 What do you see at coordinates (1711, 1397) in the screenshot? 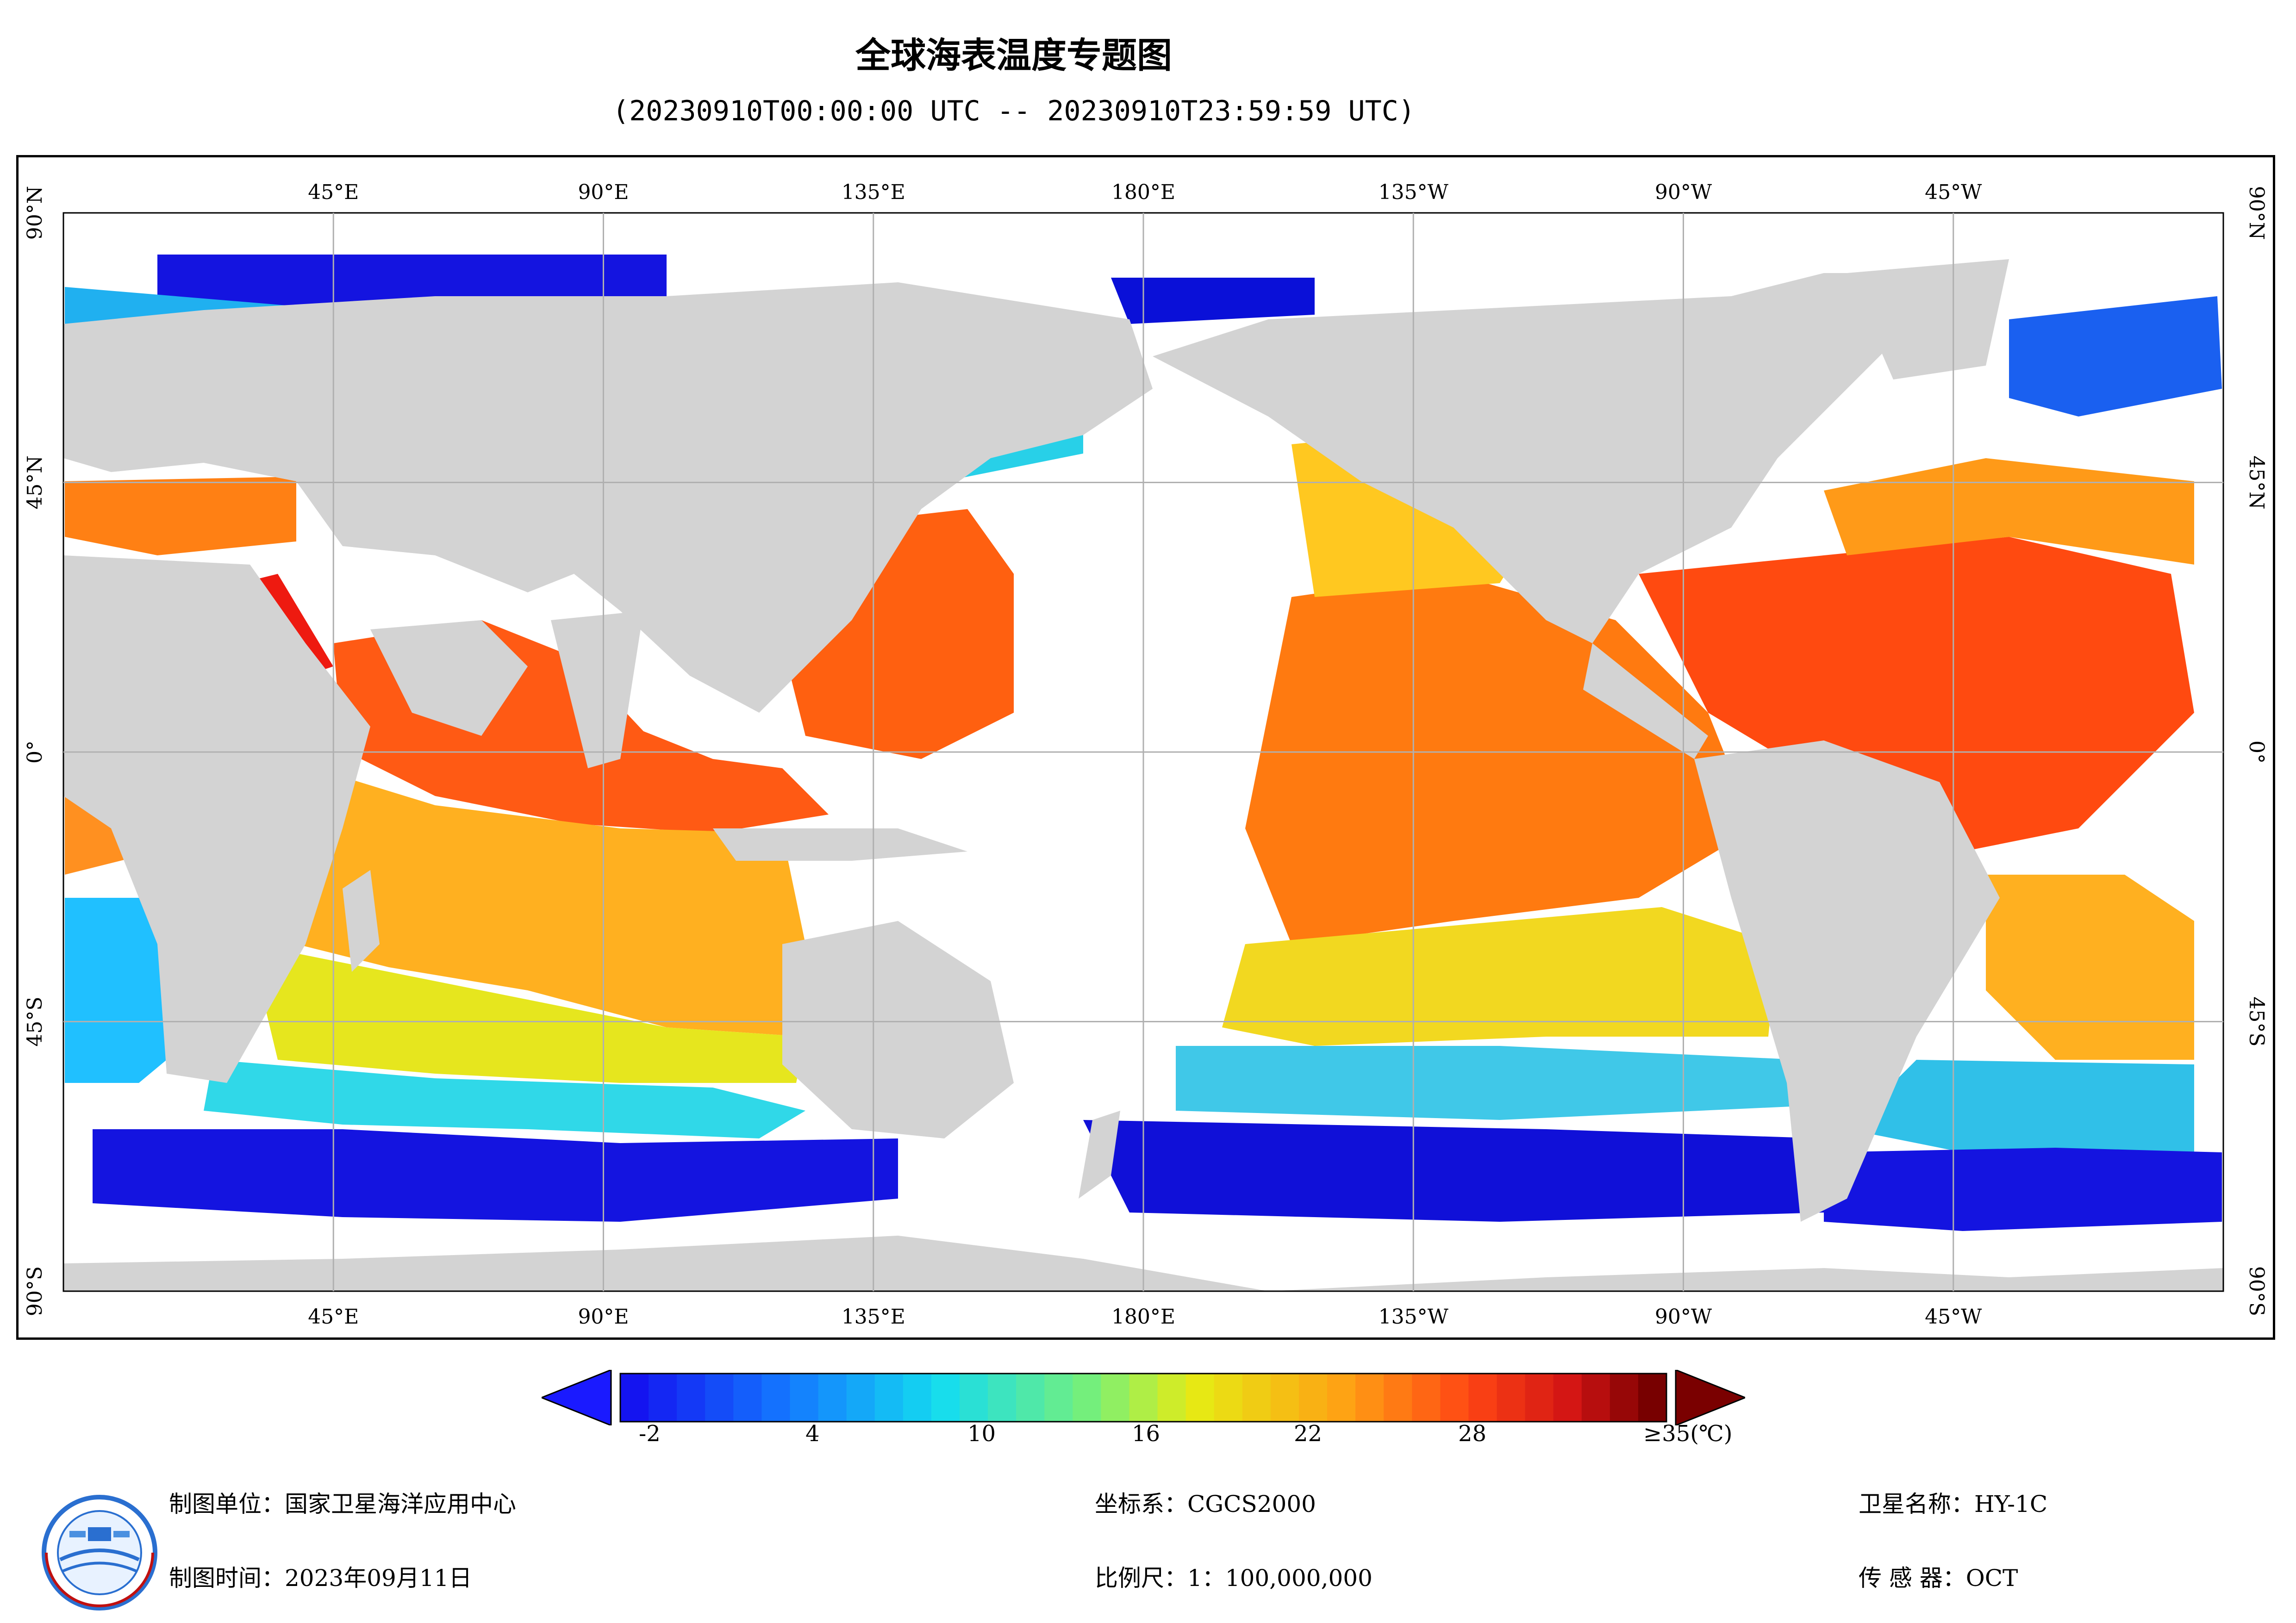
I see `colorbar-max-arrow` at bounding box center [1711, 1397].